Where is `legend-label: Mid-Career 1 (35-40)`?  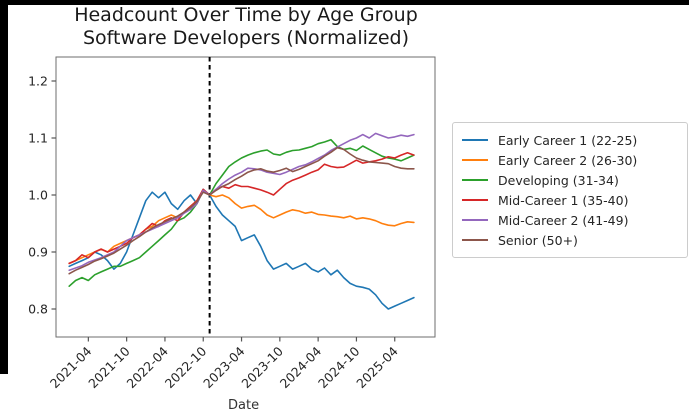 legend-label: Mid-Career 1 (35-40) is located at coordinates (563, 200).